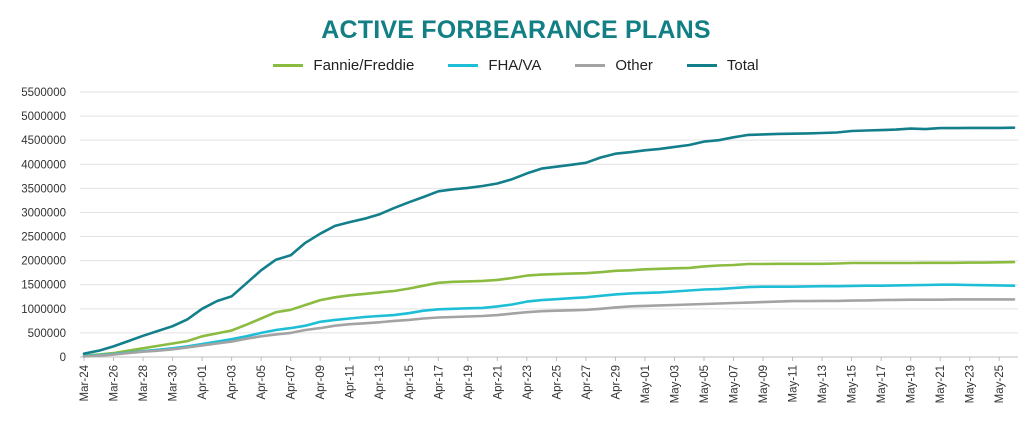  I want to click on x-tick-label: May-11, so click(794, 384).